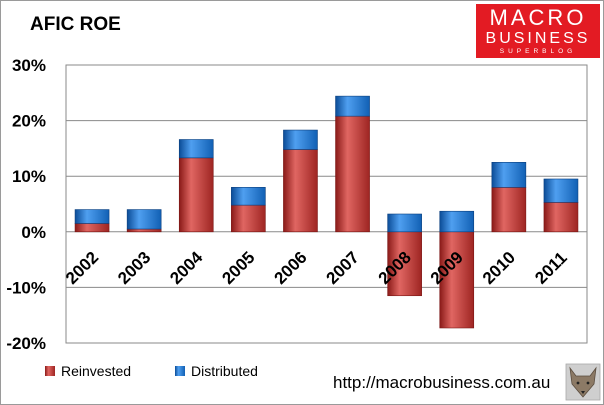 This screenshot has width=604, height=405. Describe the element at coordinates (96, 371) in the screenshot. I see `legend-label-reinvested: Reinvested` at that location.